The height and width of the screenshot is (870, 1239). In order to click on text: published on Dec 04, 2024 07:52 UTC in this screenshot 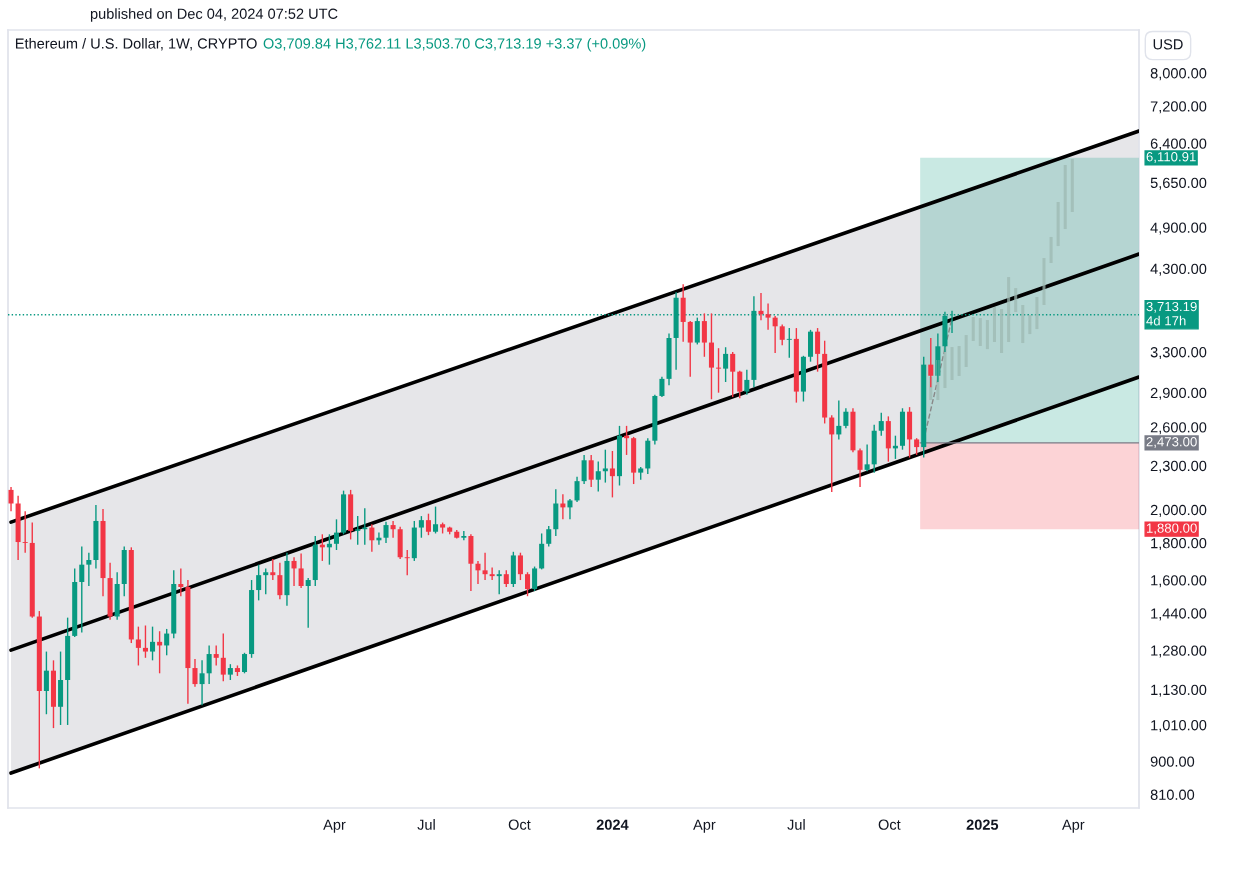, I will do `click(214, 15)`.